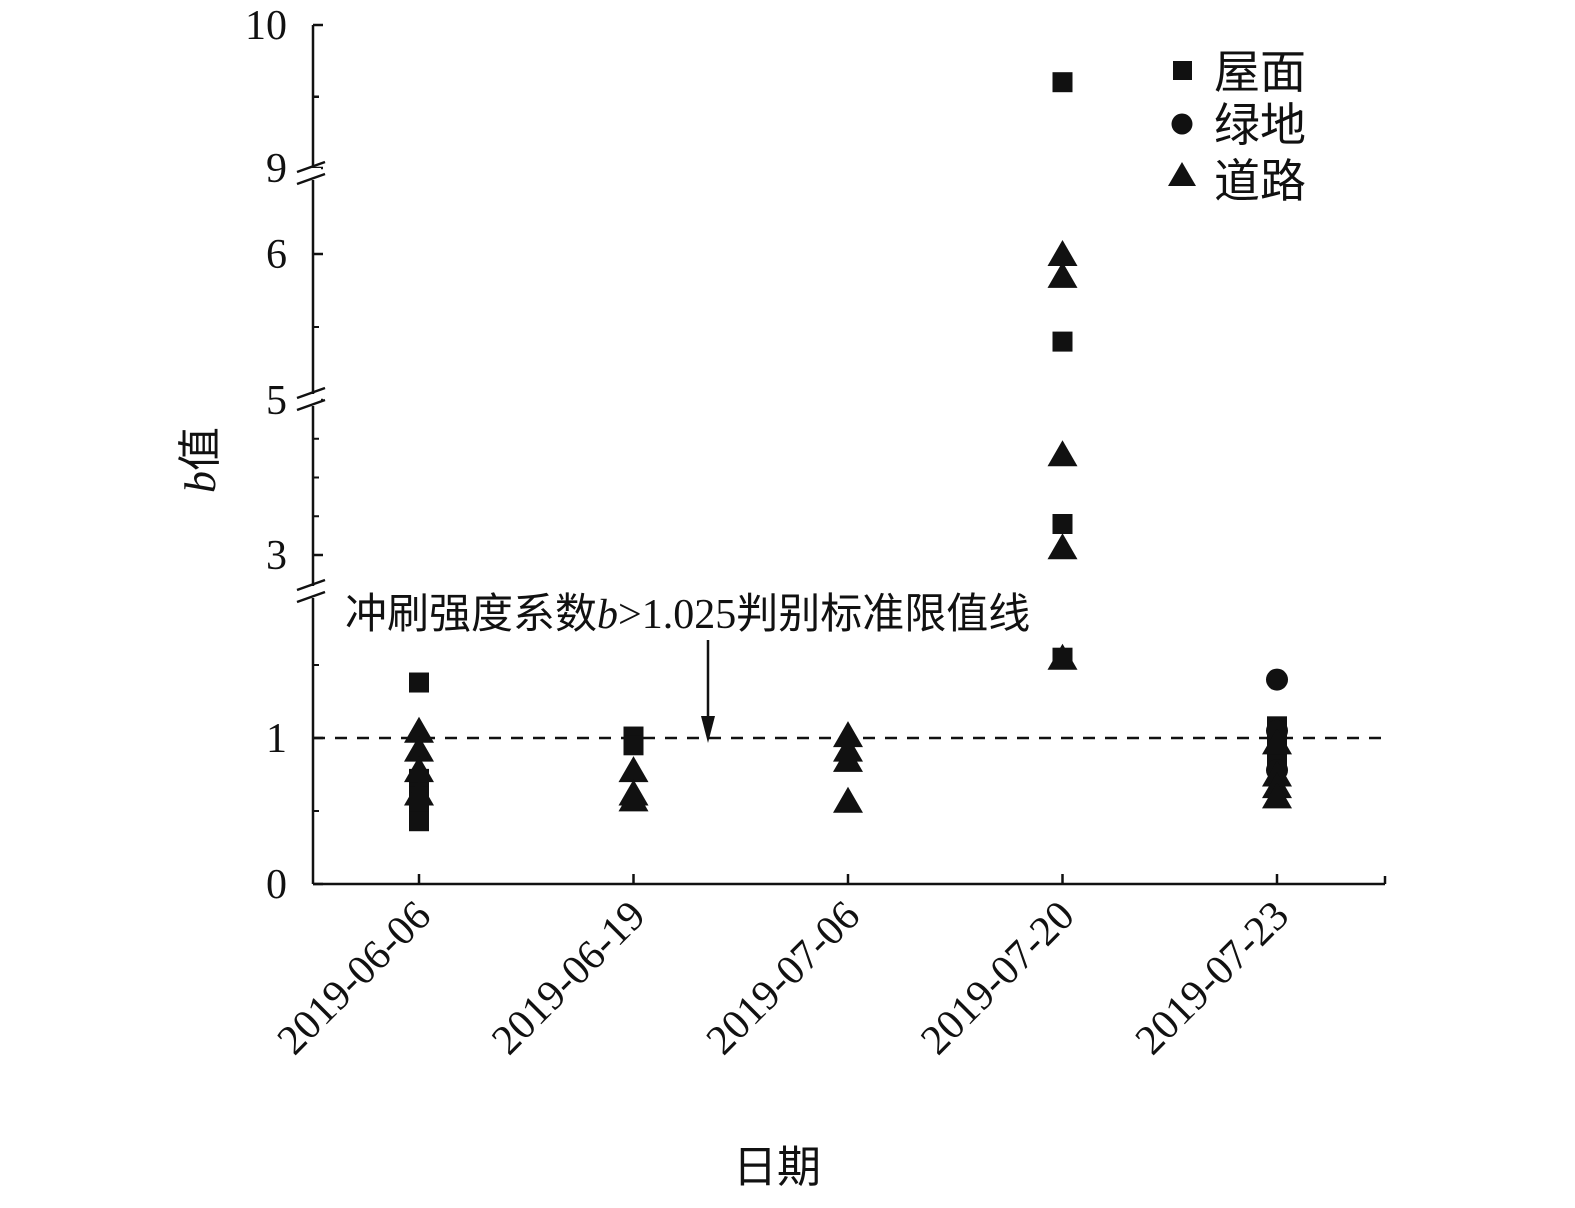  Describe the element at coordinates (997, 978) in the screenshot. I see `x-category-label: 2019-07-20` at that location.